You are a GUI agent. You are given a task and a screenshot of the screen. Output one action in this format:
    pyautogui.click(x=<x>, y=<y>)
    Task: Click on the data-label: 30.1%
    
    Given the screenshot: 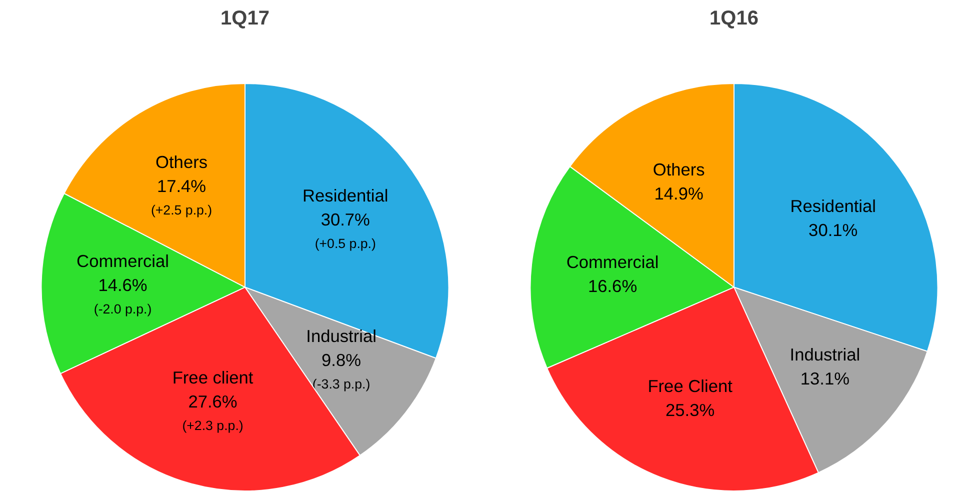 What is the action you would take?
    pyautogui.click(x=833, y=230)
    